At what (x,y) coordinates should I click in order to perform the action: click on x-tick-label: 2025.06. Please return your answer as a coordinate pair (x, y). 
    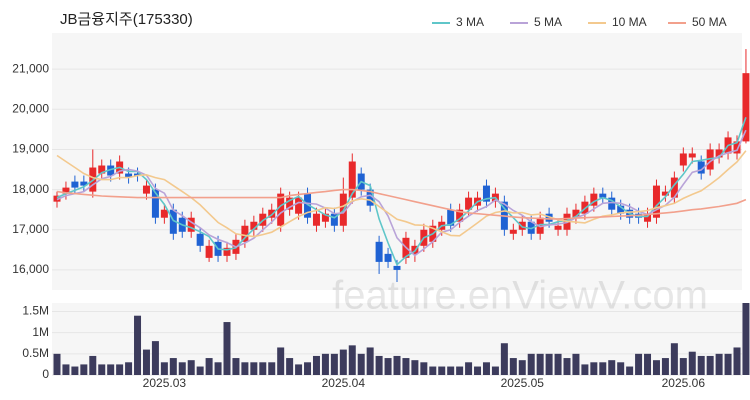
    Looking at the image, I should click on (684, 383).